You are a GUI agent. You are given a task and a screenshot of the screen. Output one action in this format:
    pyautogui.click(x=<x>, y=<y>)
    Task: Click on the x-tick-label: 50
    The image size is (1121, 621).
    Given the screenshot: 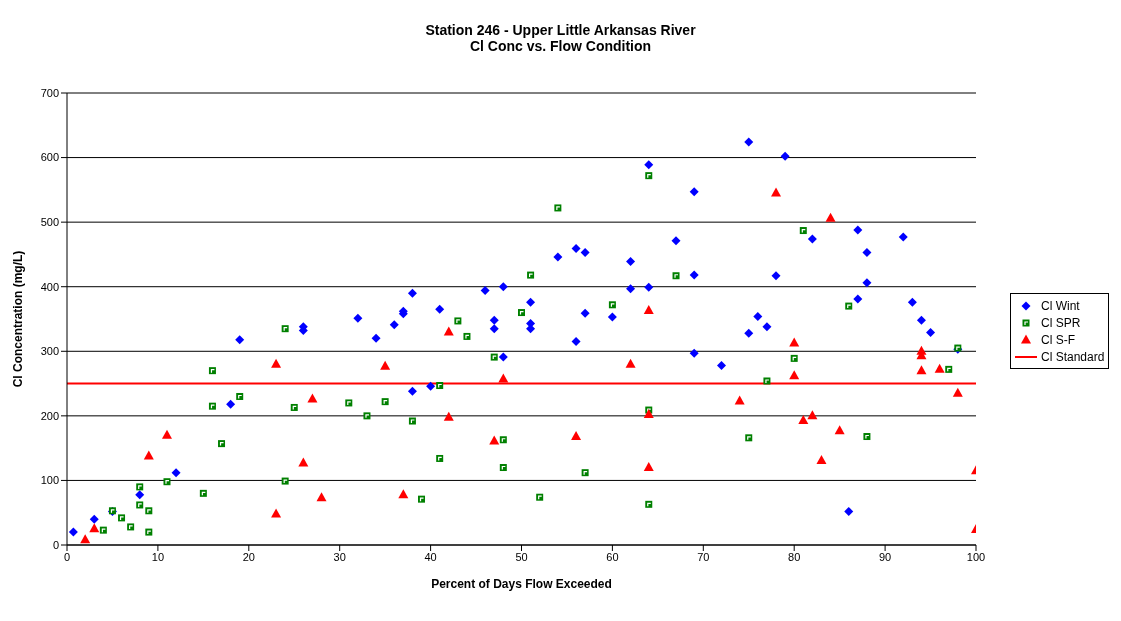 What is the action you would take?
    pyautogui.click(x=521, y=556)
    